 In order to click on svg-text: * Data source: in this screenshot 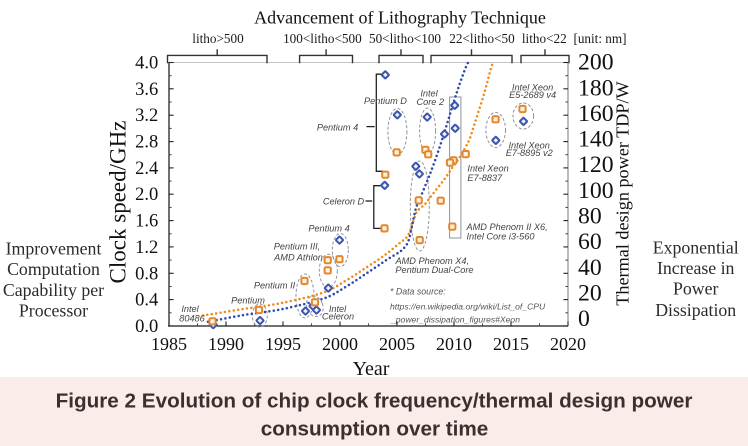, I will do `click(418, 292)`.